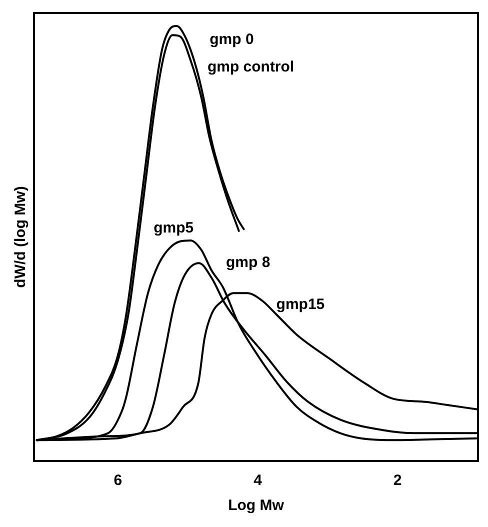 Image resolution: width=488 pixels, height=527 pixels. I want to click on y-axis-title: dW/d (log Mw), so click(21, 237).